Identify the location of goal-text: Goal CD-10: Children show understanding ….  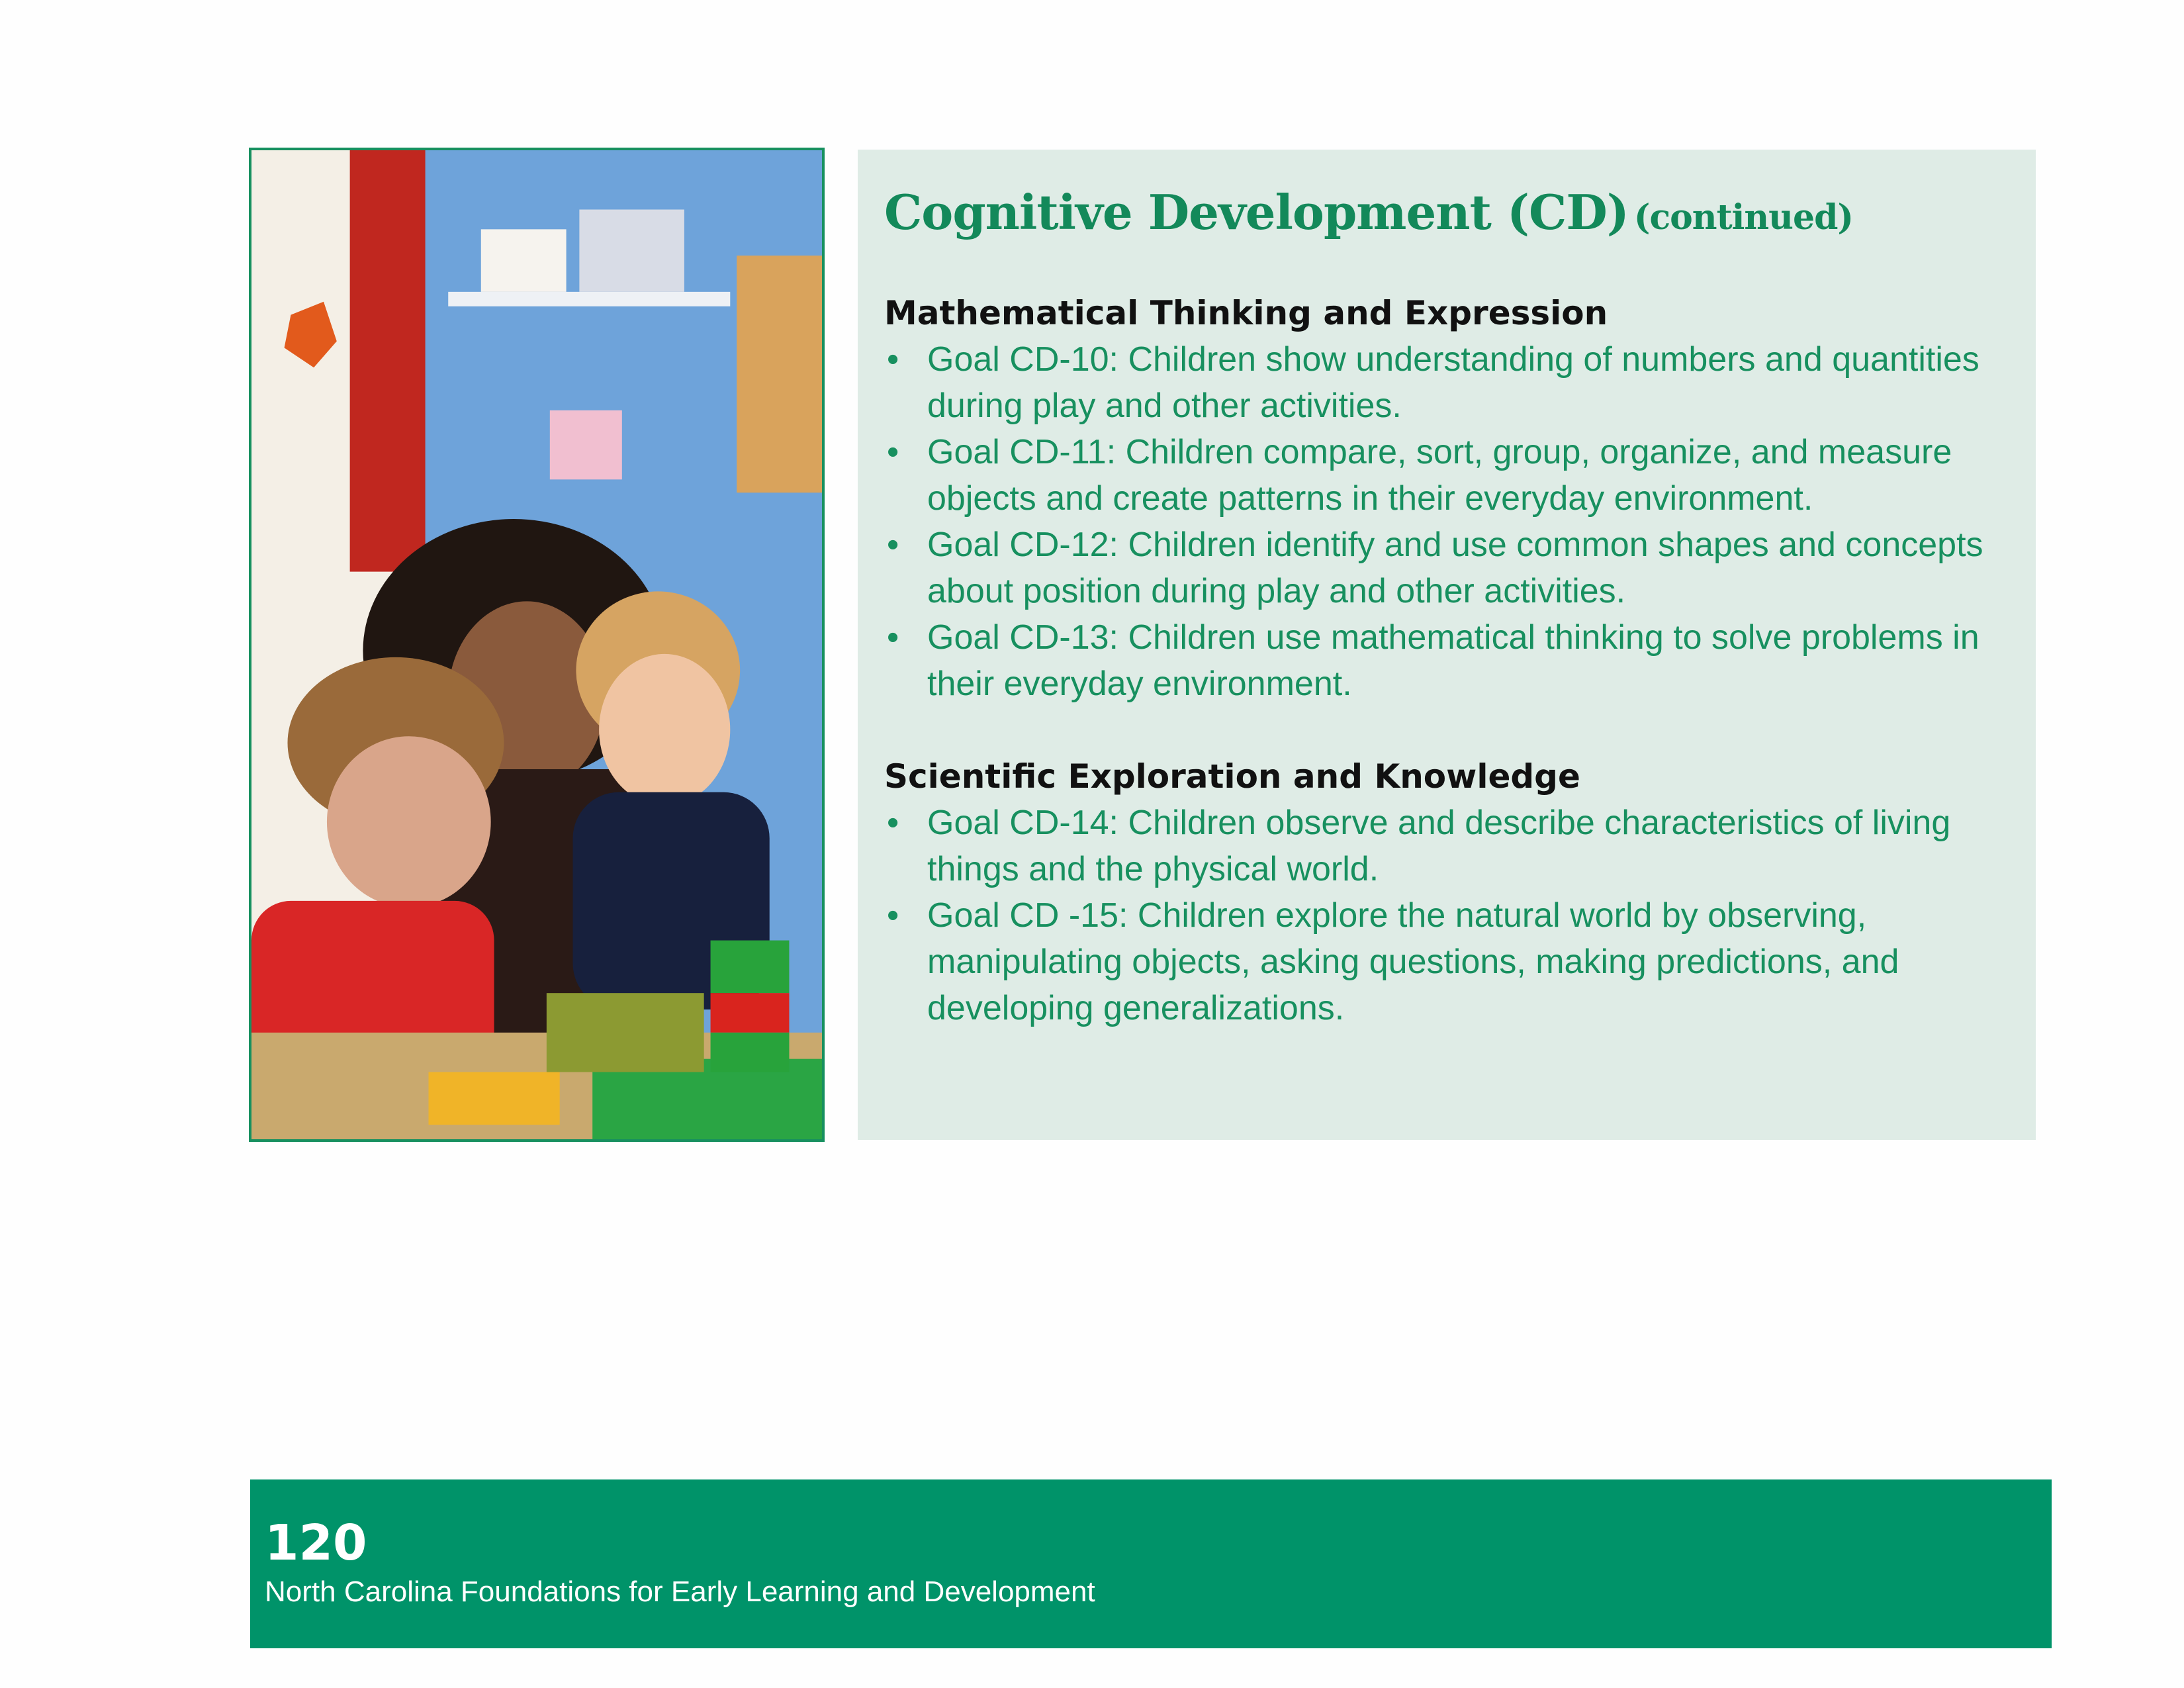
(1453, 382).